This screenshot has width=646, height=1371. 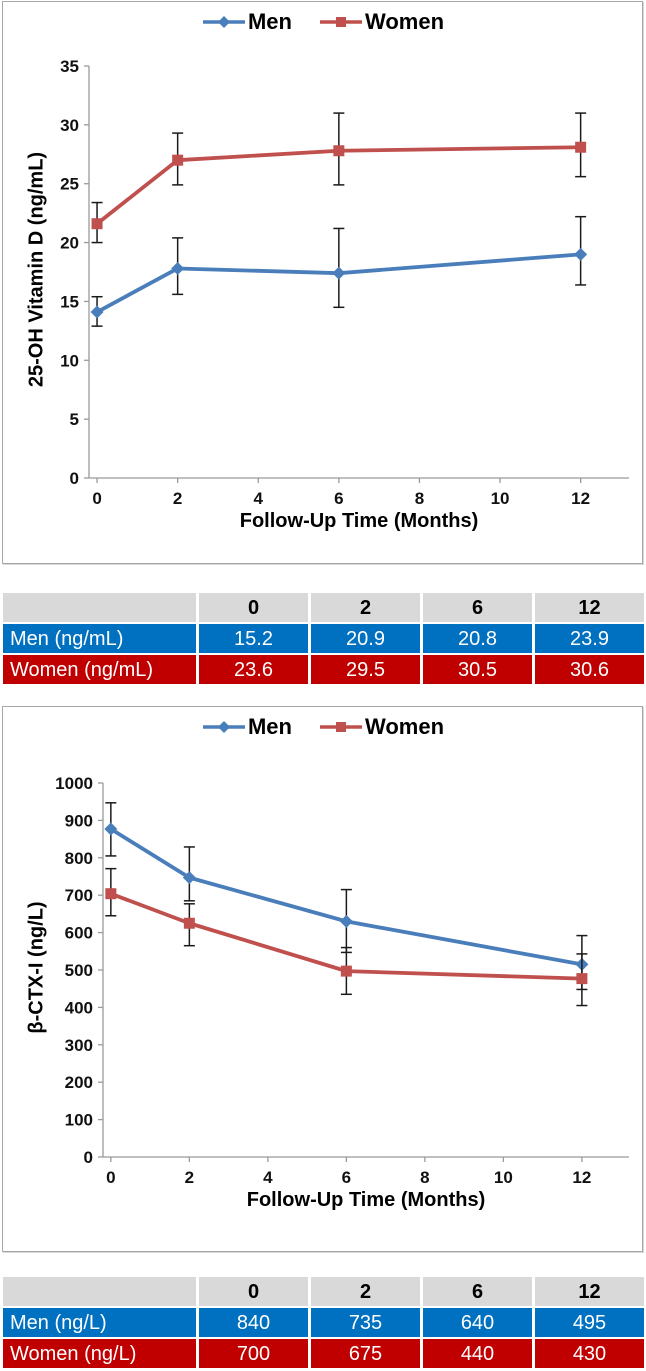 I want to click on y-tick-label: 800, so click(x=79, y=858).